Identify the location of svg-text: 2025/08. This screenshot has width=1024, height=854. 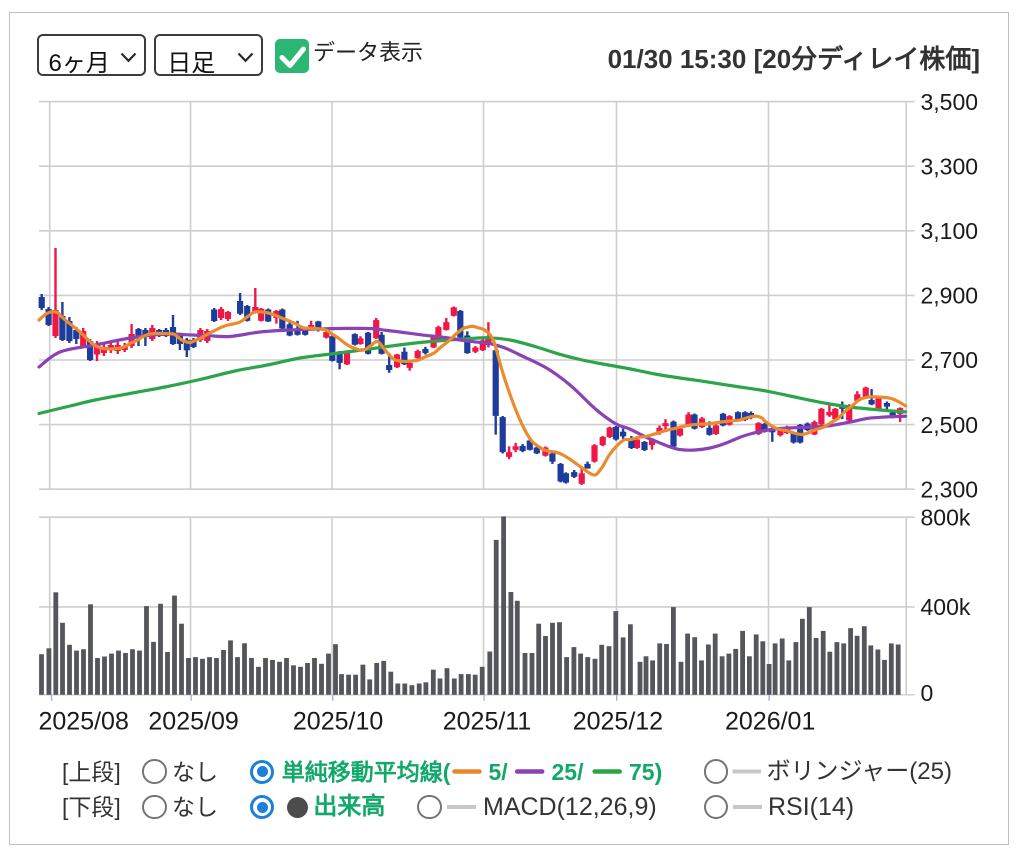
(84, 722).